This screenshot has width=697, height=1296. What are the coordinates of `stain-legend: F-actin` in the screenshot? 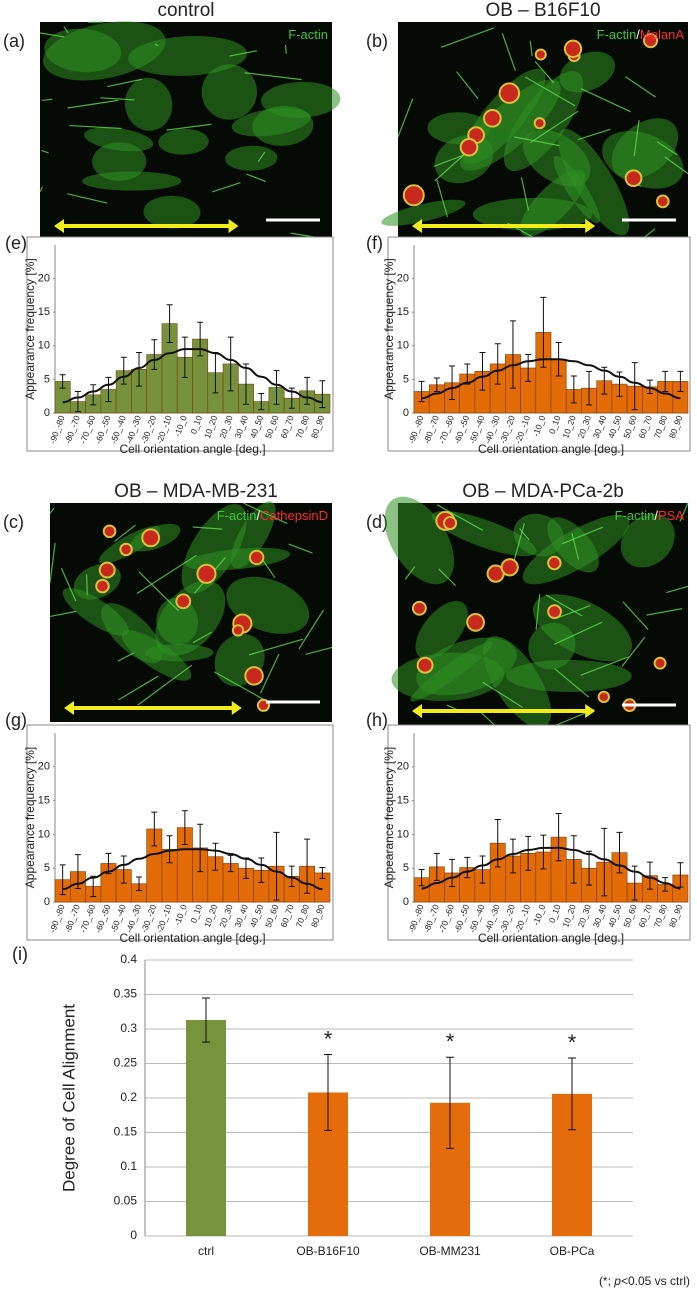 It's located at (308, 34).